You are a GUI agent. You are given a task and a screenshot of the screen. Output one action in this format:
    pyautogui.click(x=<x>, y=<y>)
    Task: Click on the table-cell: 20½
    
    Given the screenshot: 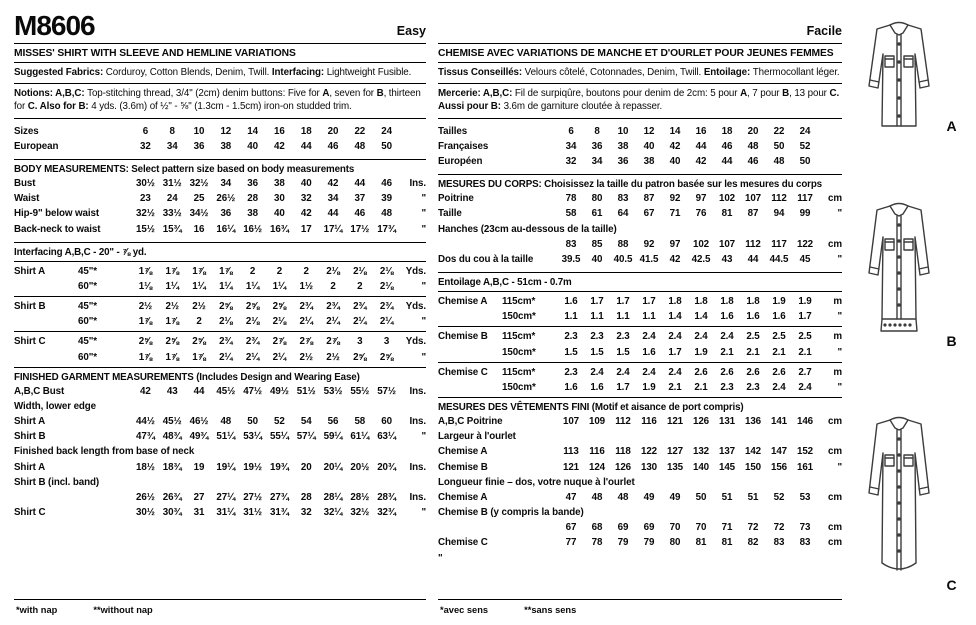 What is the action you would take?
    pyautogui.click(x=360, y=467)
    